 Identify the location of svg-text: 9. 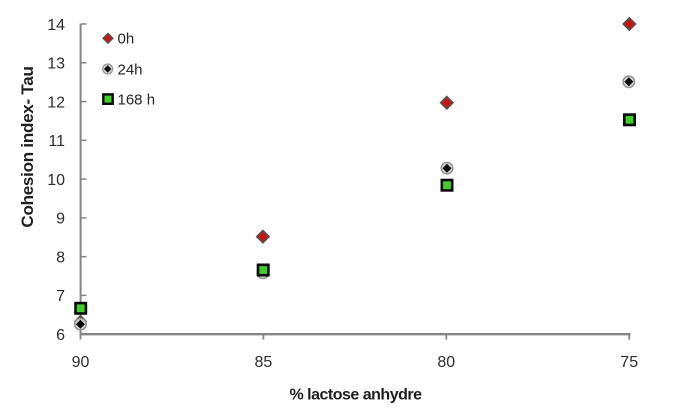
(60, 219).